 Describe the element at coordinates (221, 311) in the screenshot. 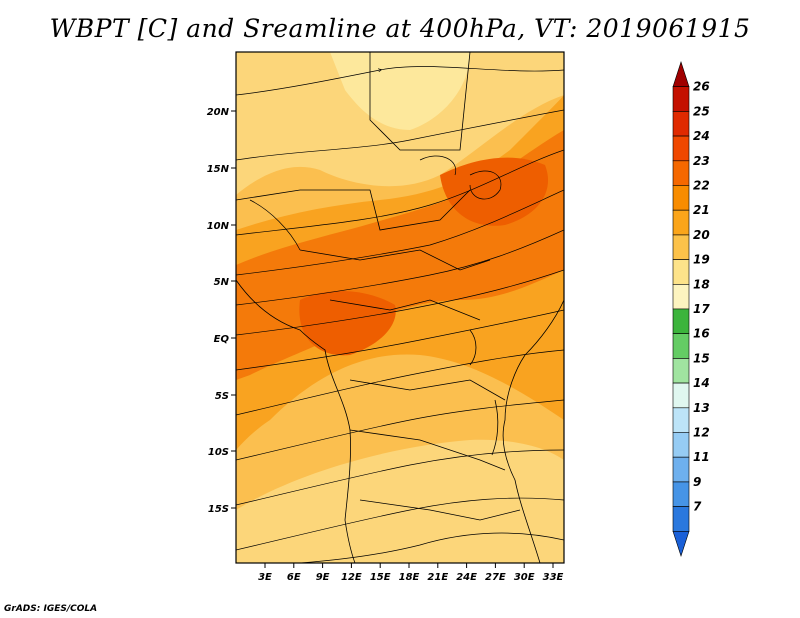

I see `latitude-axis: 20N 15N 10N 5N EQ 5S 10S 15S` at that location.